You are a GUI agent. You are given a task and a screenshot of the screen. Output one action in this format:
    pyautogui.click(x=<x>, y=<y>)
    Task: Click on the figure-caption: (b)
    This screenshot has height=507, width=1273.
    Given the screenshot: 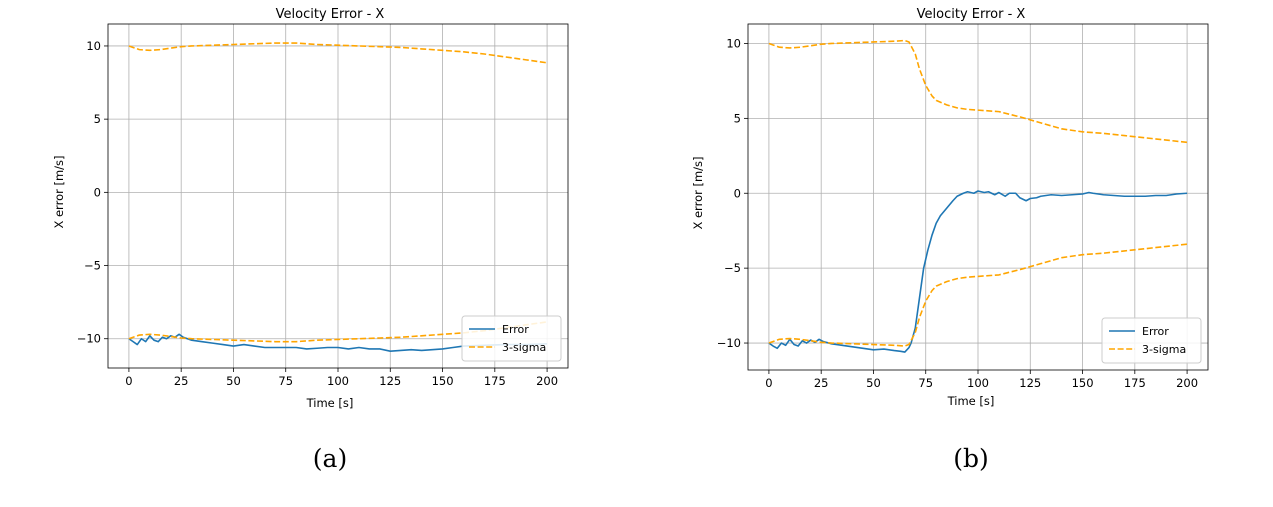 What is the action you would take?
    pyautogui.click(x=971, y=458)
    